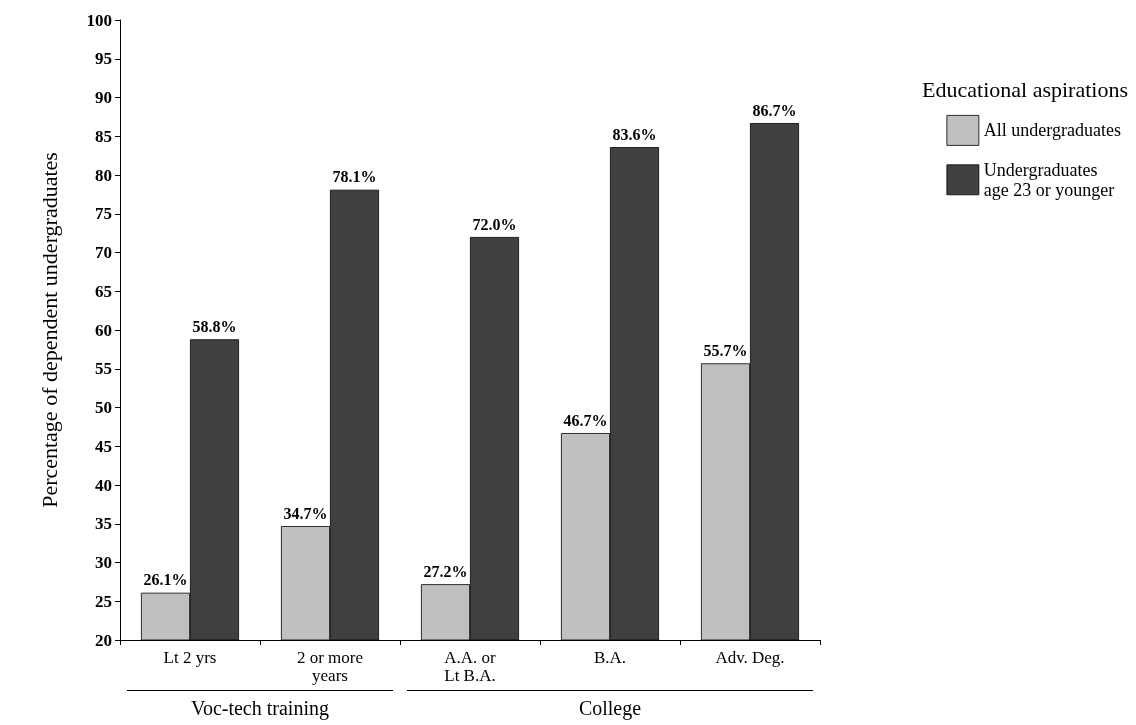 The height and width of the screenshot is (725, 1136). What do you see at coordinates (214, 326) in the screenshot?
I see `data-label: 58.8%` at bounding box center [214, 326].